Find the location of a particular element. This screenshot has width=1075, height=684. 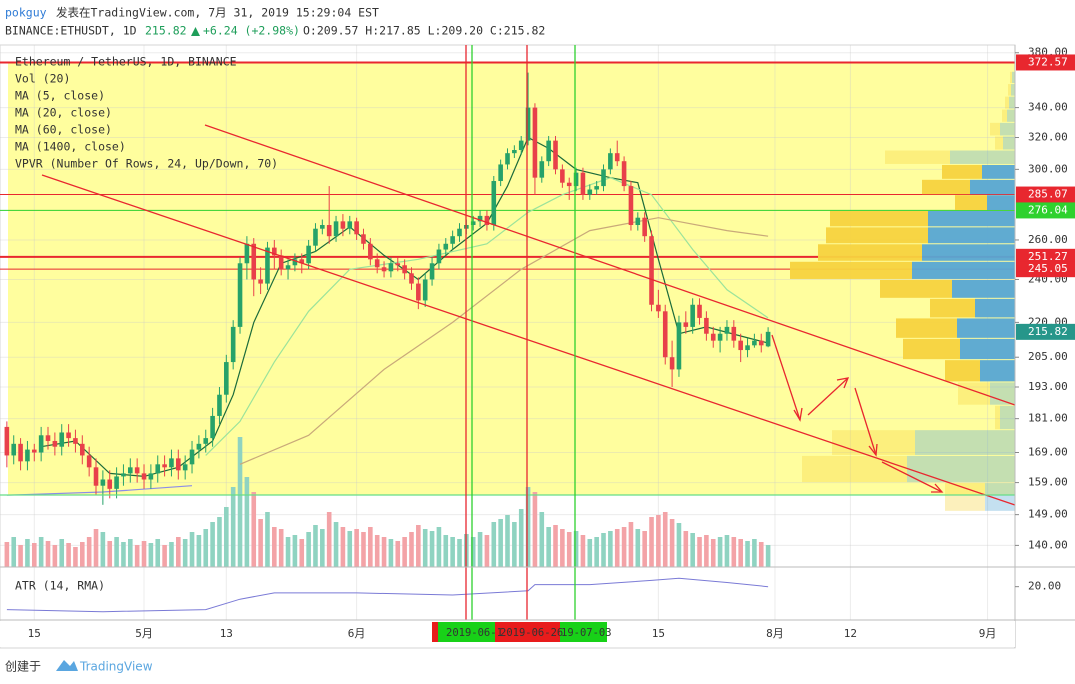

x-tick-label: 13 is located at coordinates (226, 633).